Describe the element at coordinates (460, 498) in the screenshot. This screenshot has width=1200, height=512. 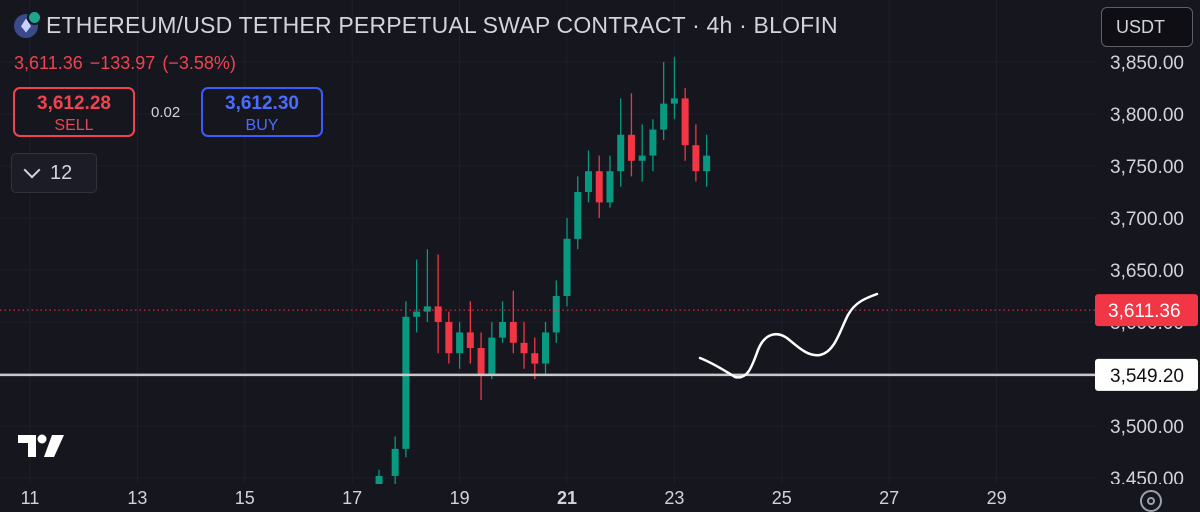
I see `x-tick-label: 19` at that location.